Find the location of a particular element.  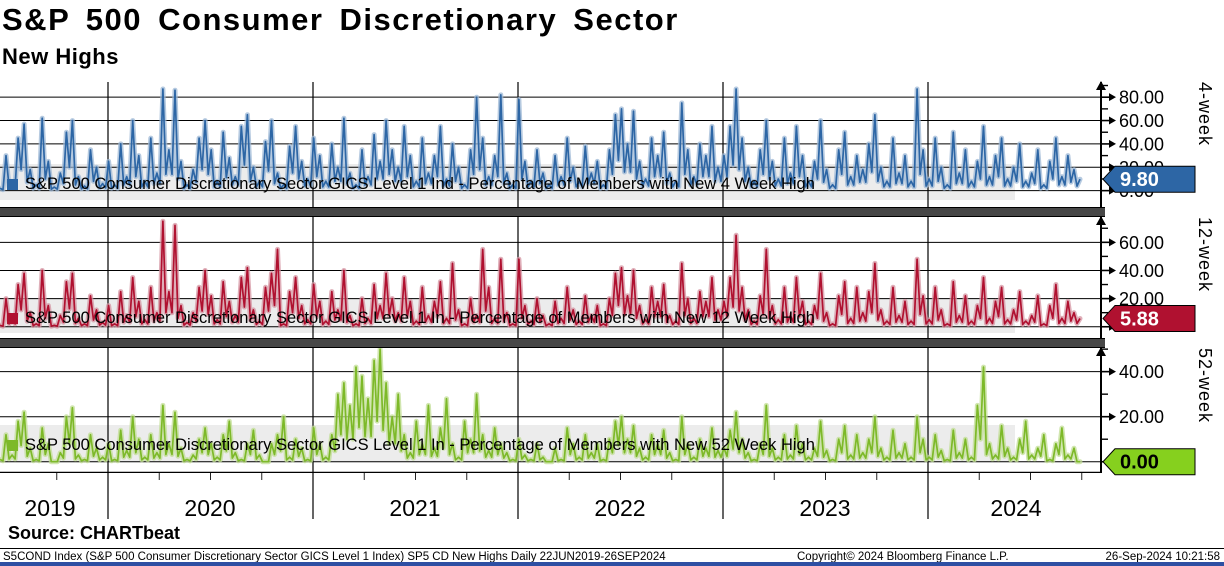

svg-text: 9.80 is located at coordinates (1139, 180).